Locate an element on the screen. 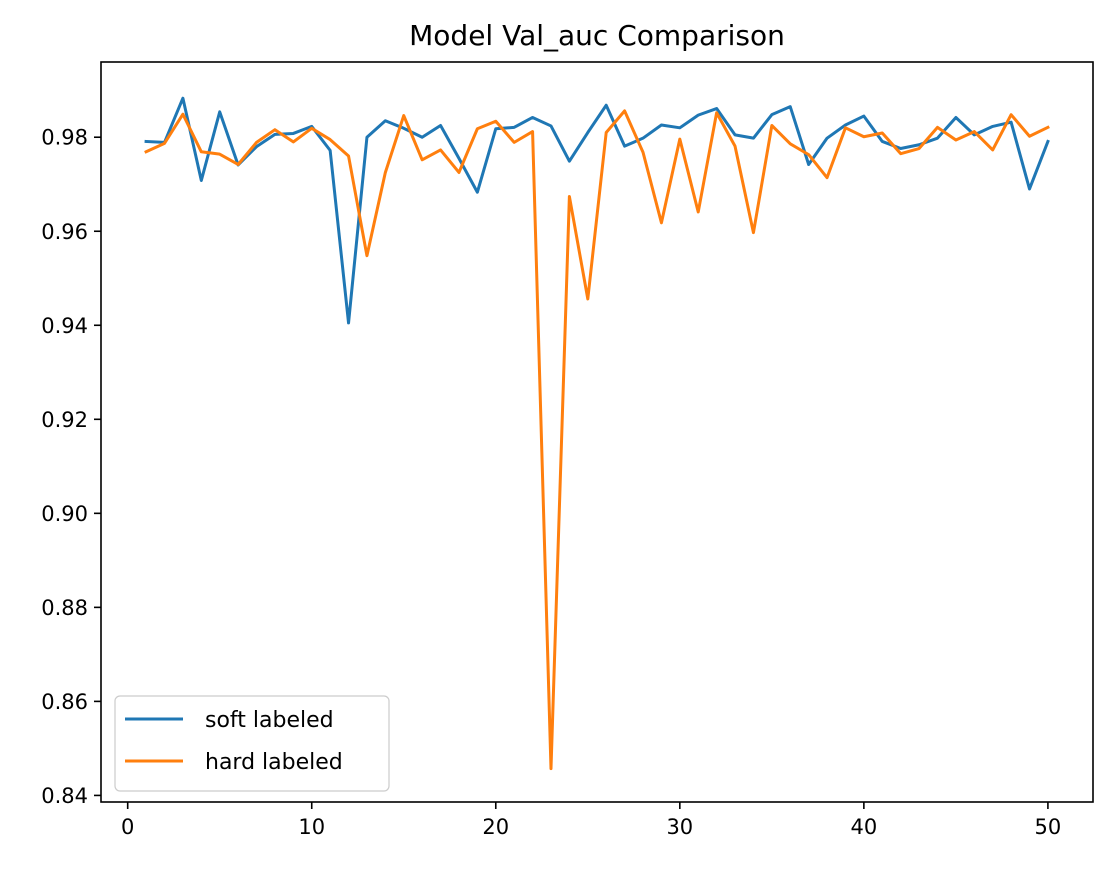  y-tick-label: 0.84 is located at coordinates (64, 796).